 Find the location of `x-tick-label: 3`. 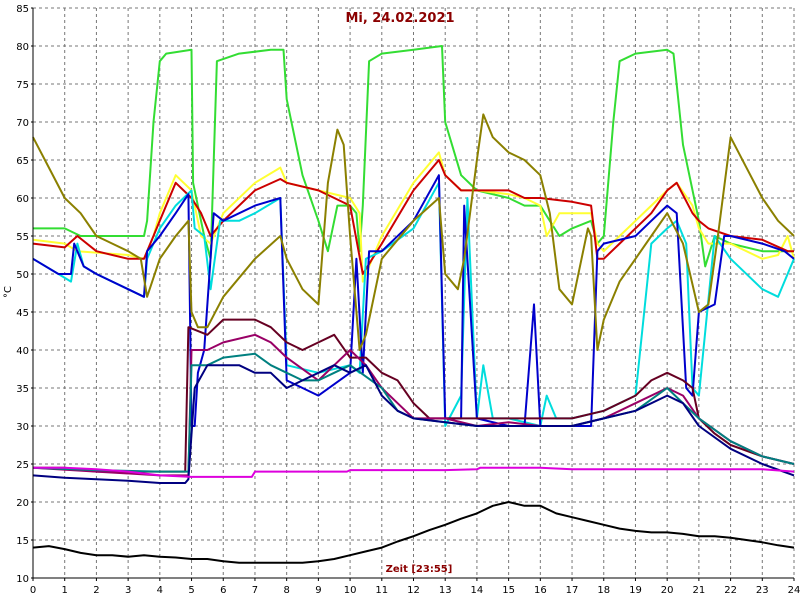

x-tick-label: 3 is located at coordinates (128, 590).